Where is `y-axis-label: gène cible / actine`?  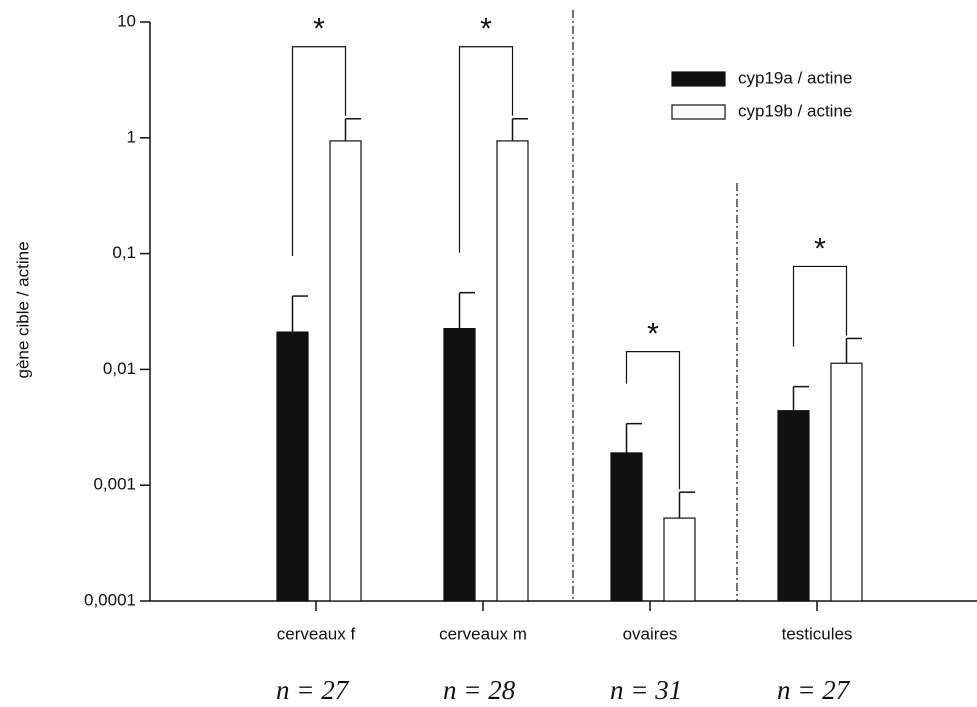 y-axis-label: gène cible / actine is located at coordinates (22, 309).